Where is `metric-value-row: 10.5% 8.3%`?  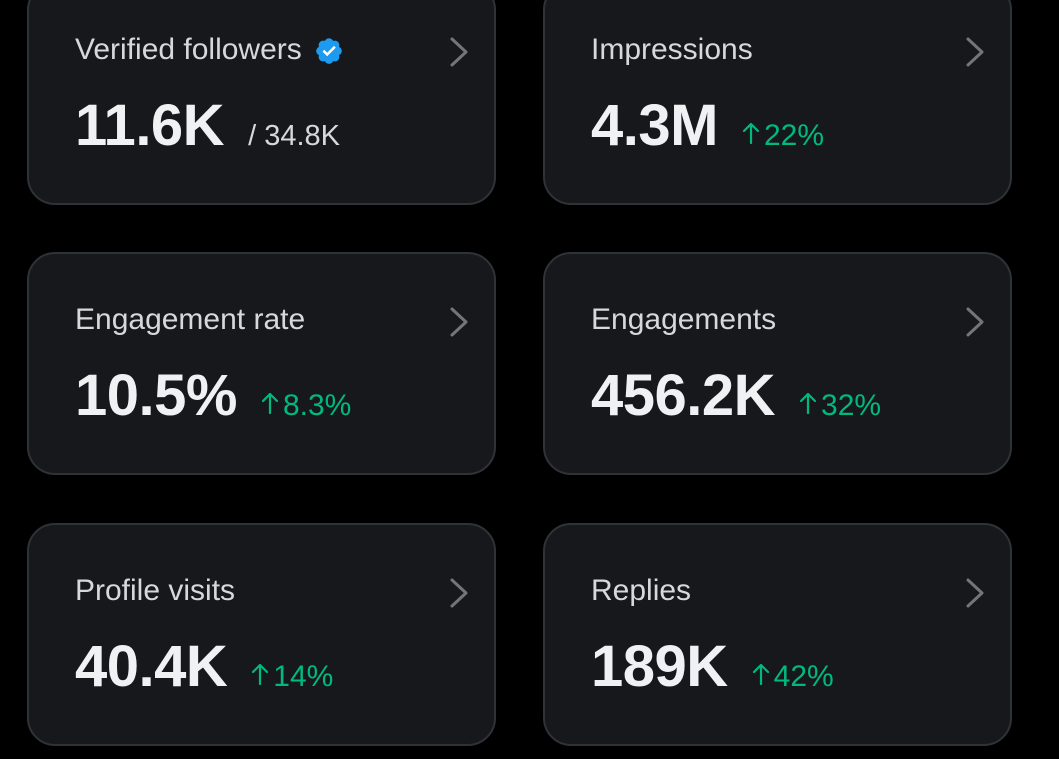
metric-value-row: 10.5% 8.3% is located at coordinates (213, 396).